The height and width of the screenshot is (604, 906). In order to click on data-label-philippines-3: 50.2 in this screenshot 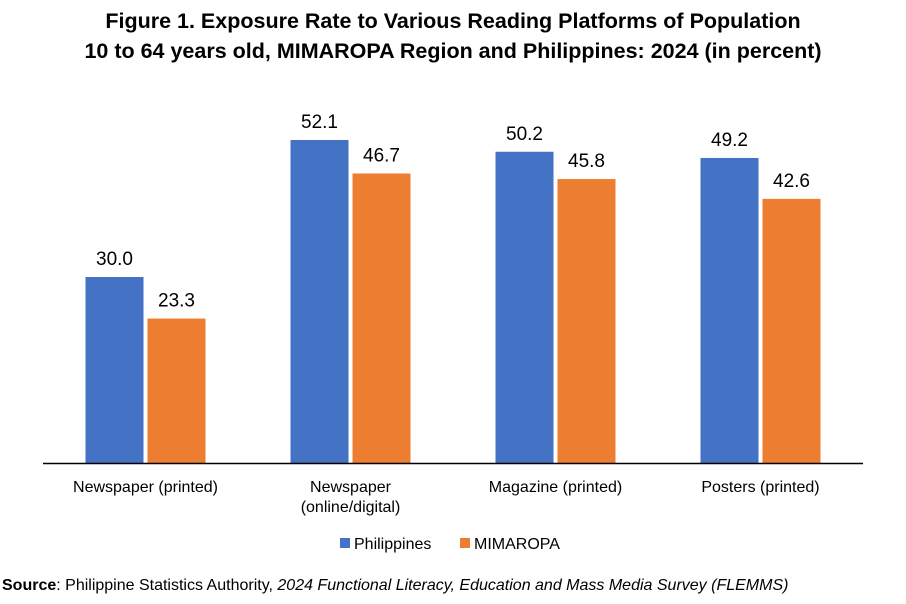, I will do `click(524, 134)`.